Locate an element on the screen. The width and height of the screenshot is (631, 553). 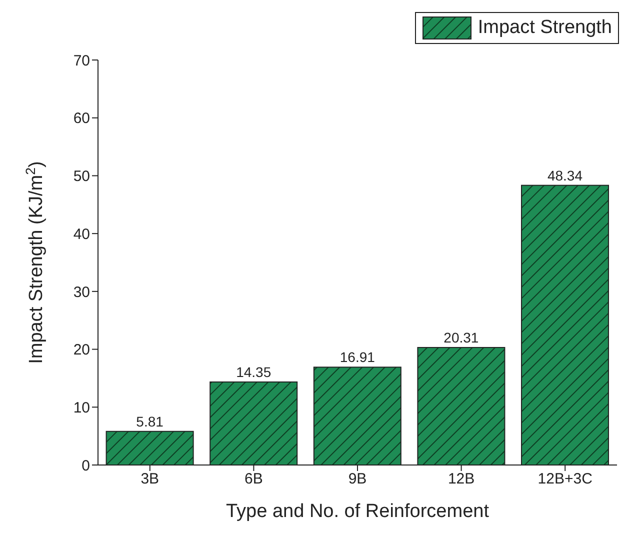
x-axis-title: Type and No. of Reinforcement is located at coordinates (358, 511).